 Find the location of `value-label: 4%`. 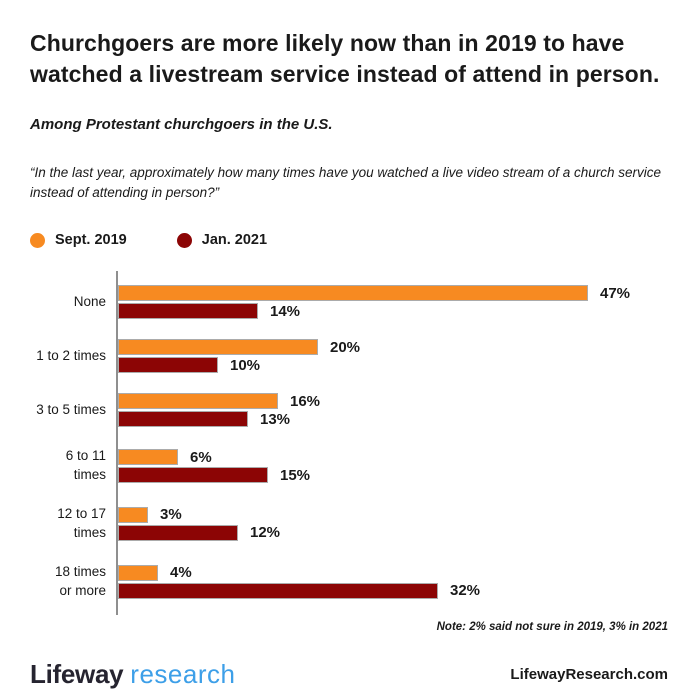

value-label: 4% is located at coordinates (181, 573).